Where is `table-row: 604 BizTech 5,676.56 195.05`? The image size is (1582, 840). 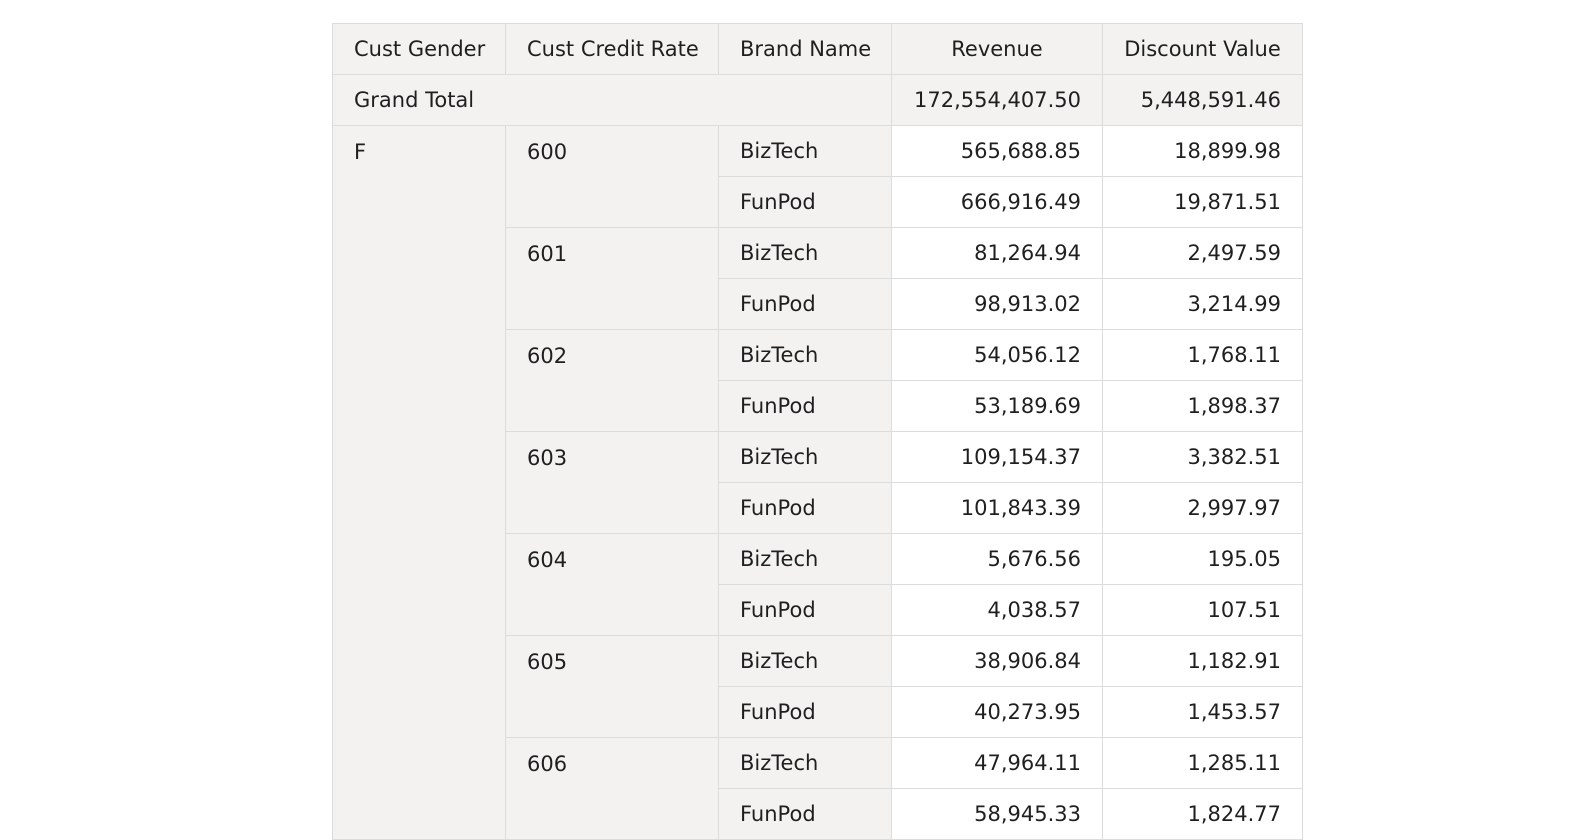
table-row: 604 BizTech 5,676.56 195.05 is located at coordinates (818, 584).